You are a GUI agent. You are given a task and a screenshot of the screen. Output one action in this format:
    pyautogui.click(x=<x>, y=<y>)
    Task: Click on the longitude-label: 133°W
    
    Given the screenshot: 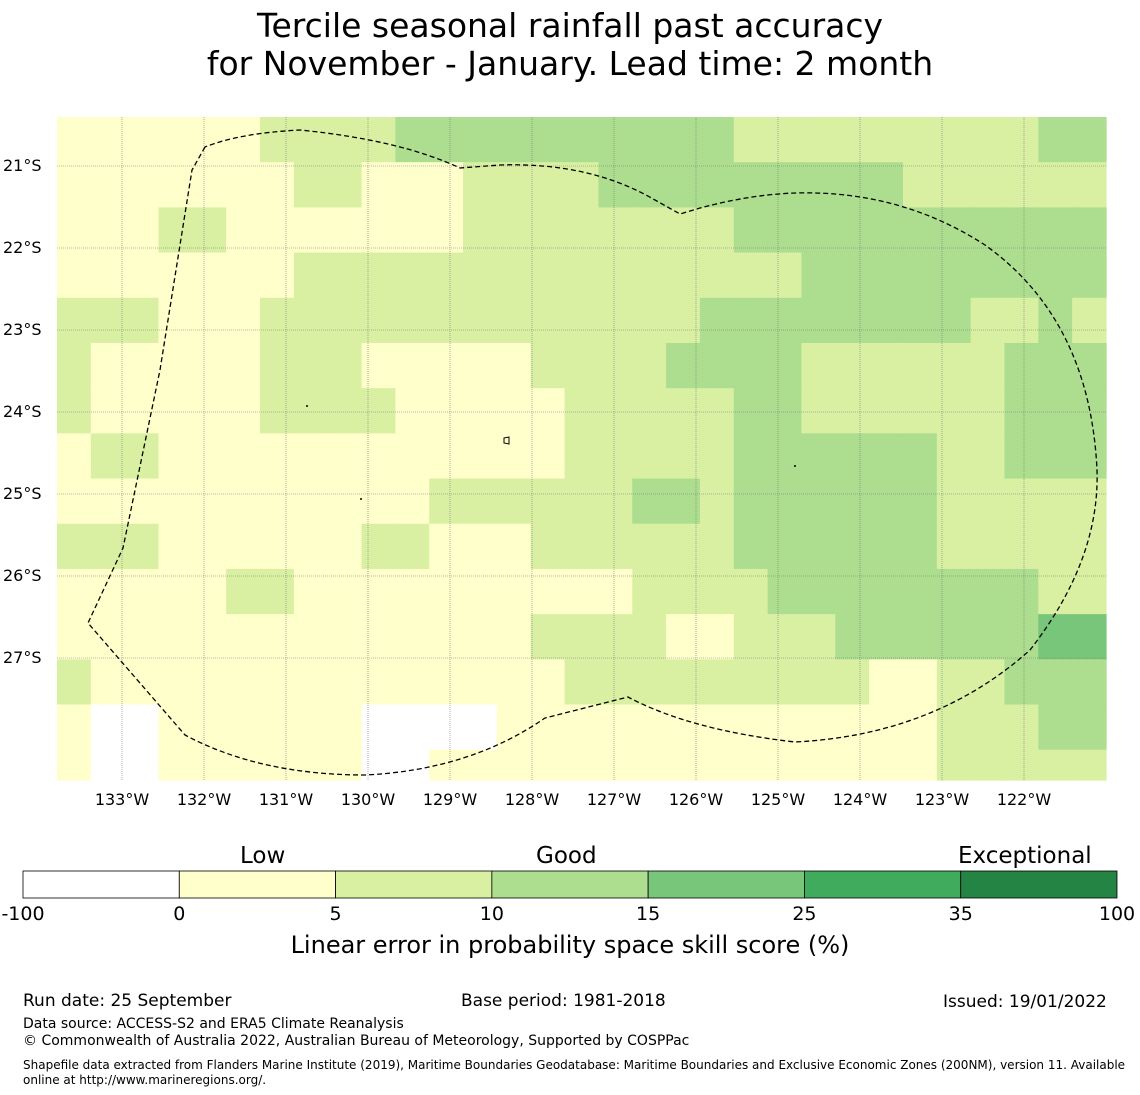 What is the action you would take?
    pyautogui.click(x=122, y=799)
    